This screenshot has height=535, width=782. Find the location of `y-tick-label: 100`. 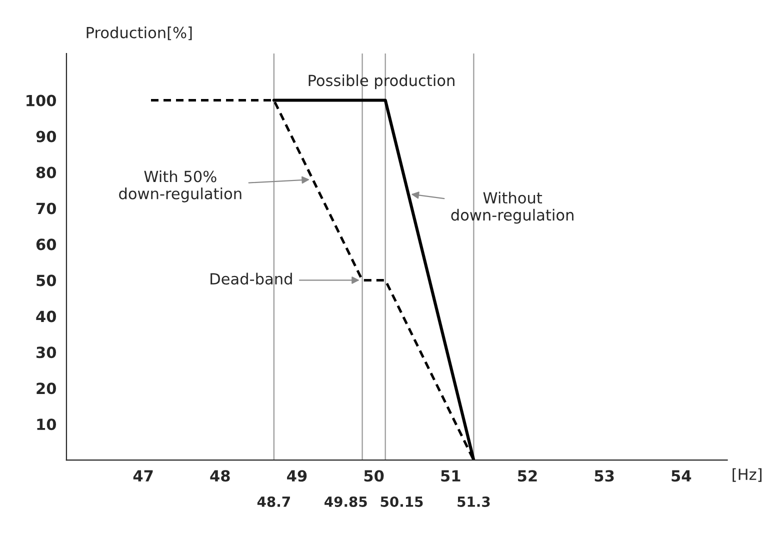

y-tick-label: 100 is located at coordinates (41, 100).